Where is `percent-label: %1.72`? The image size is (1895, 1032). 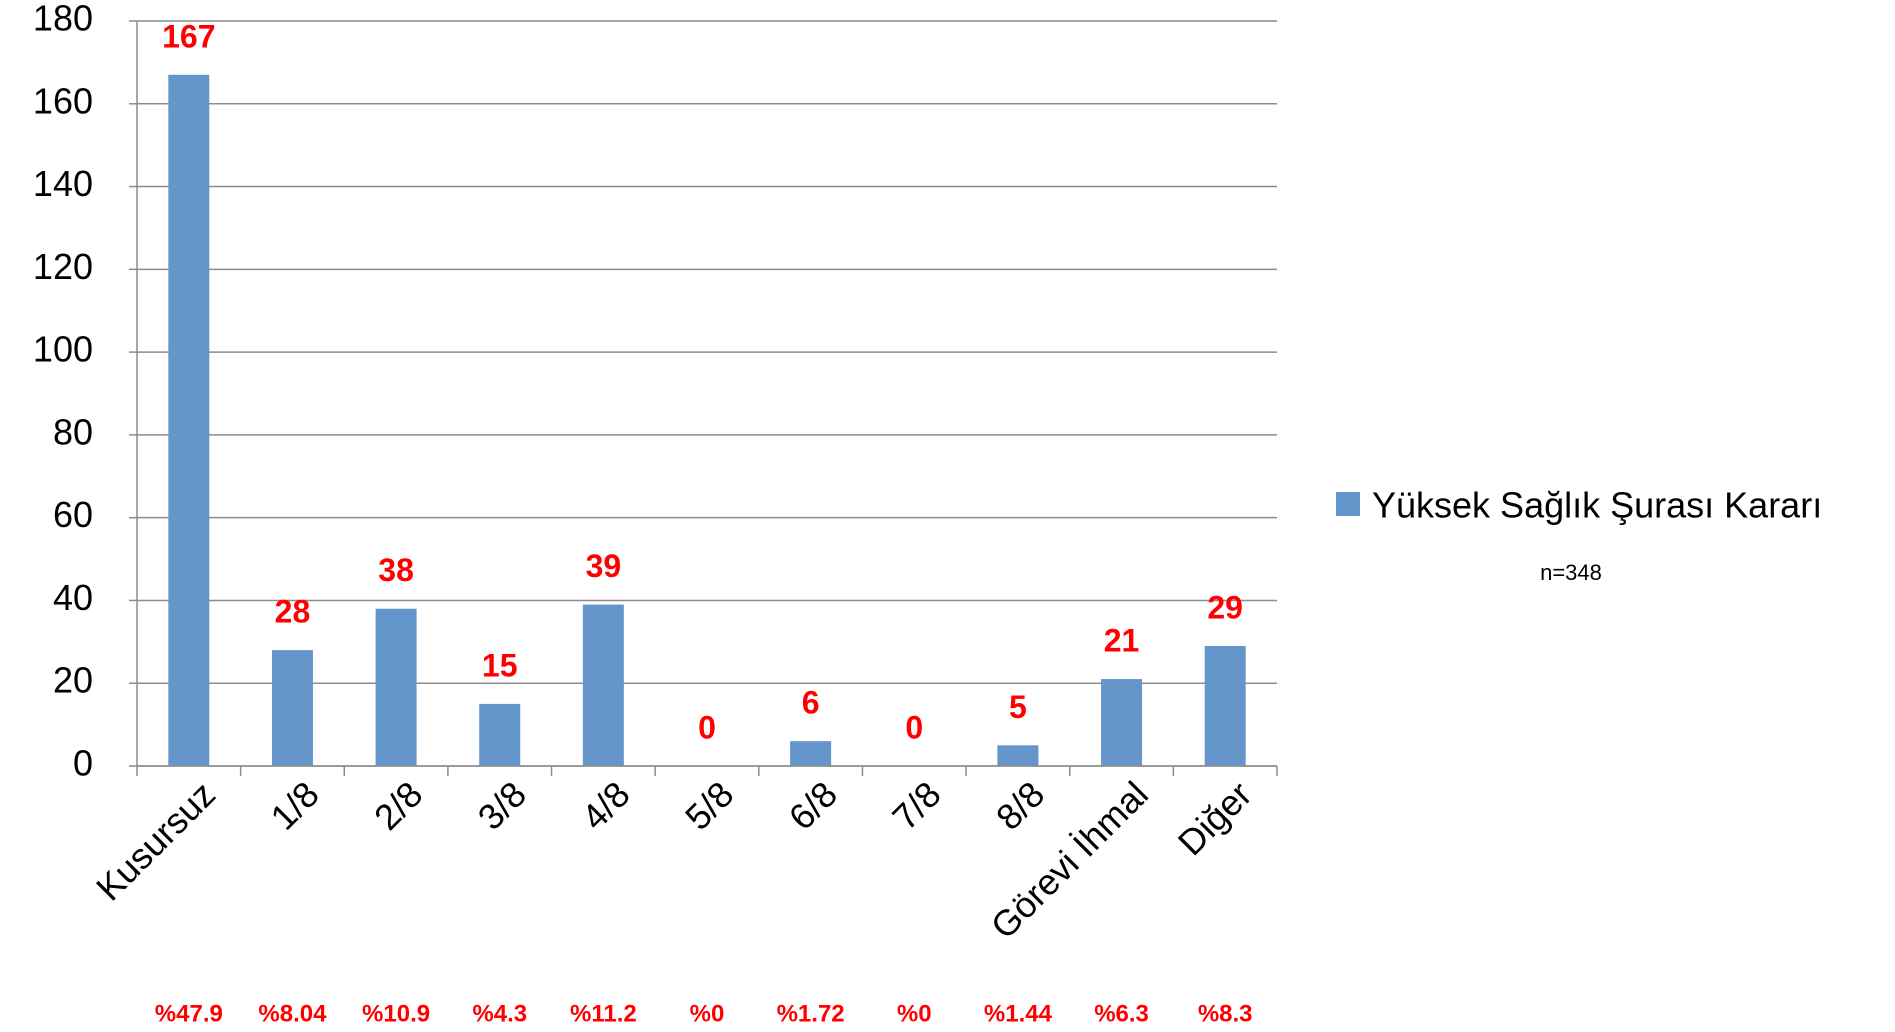
percent-label: %1.72 is located at coordinates (811, 1013).